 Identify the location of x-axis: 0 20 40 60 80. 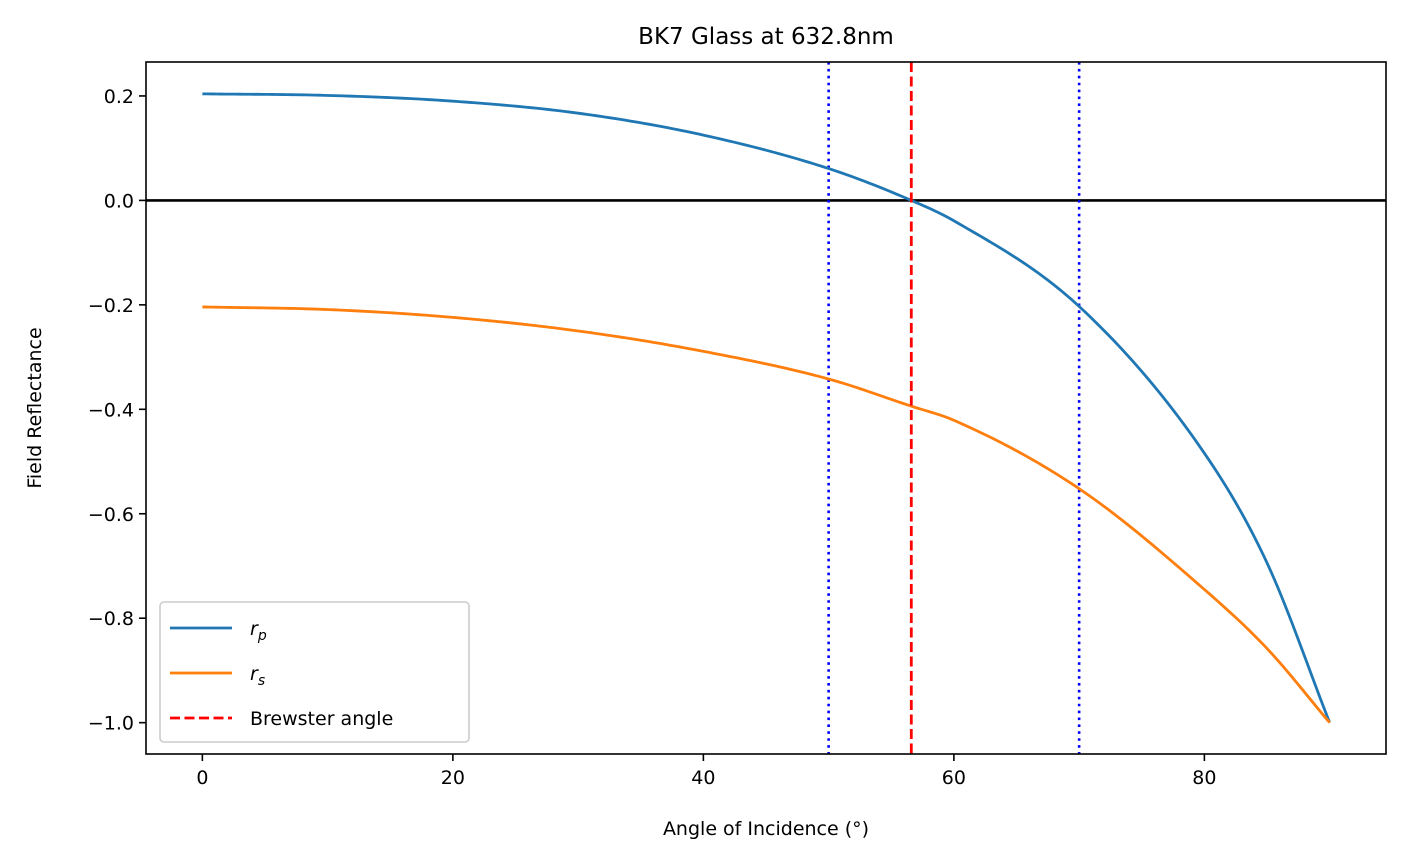
(706, 771).